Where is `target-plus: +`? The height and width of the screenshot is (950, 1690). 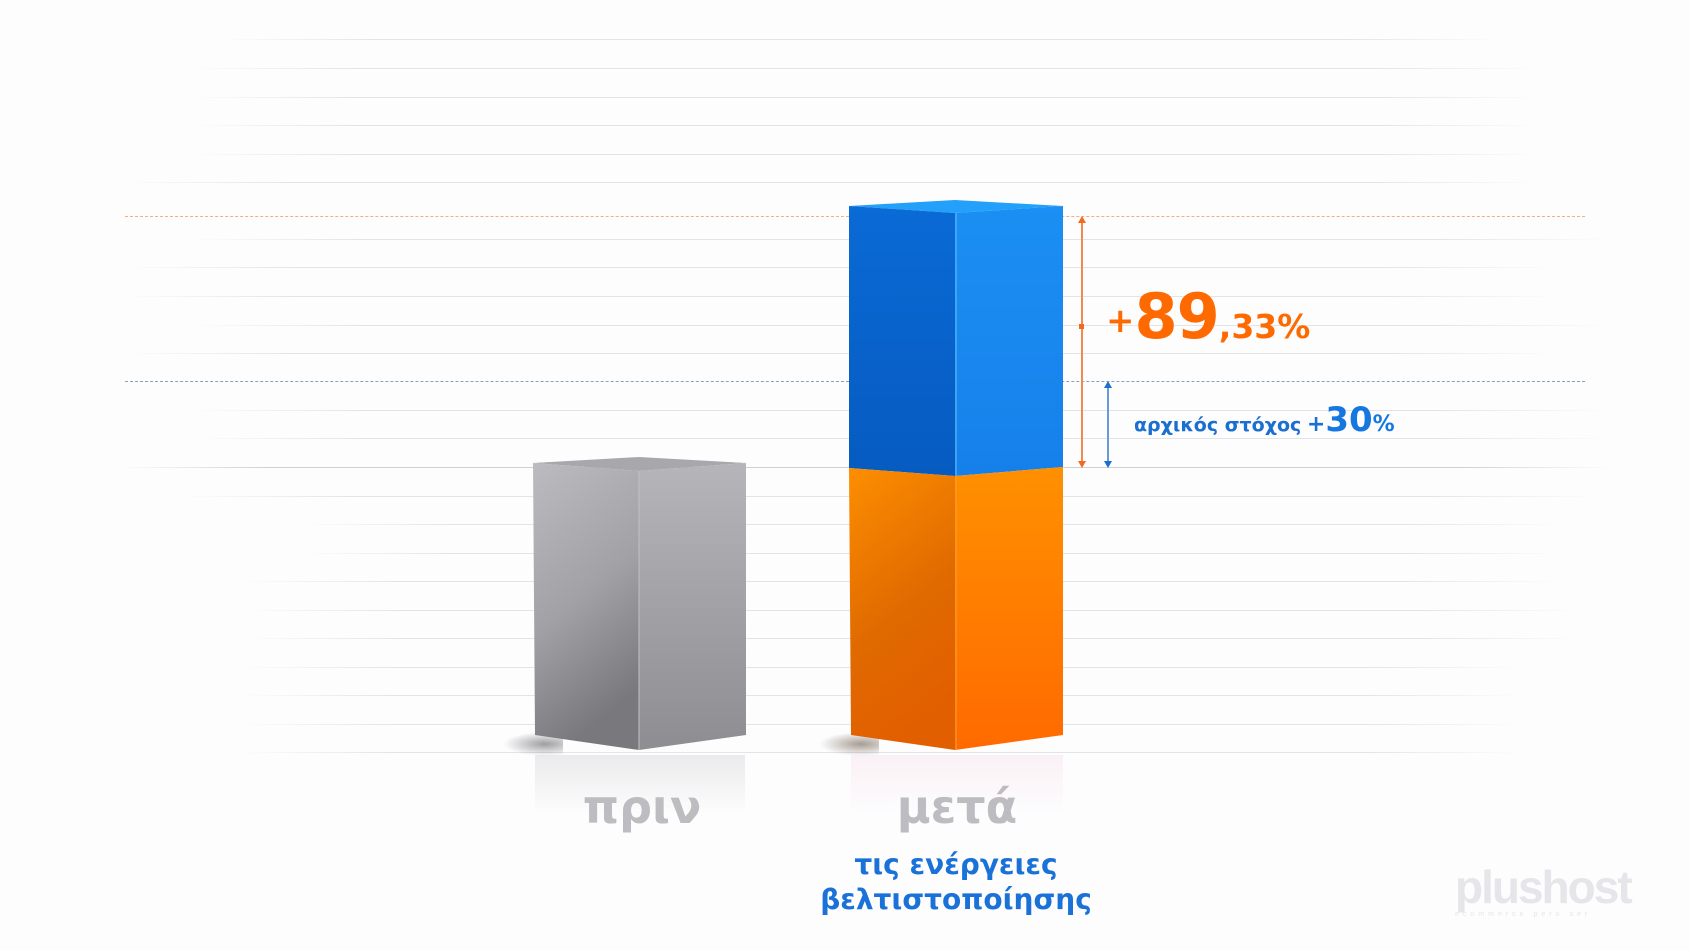
target-plus: + is located at coordinates (1316, 424).